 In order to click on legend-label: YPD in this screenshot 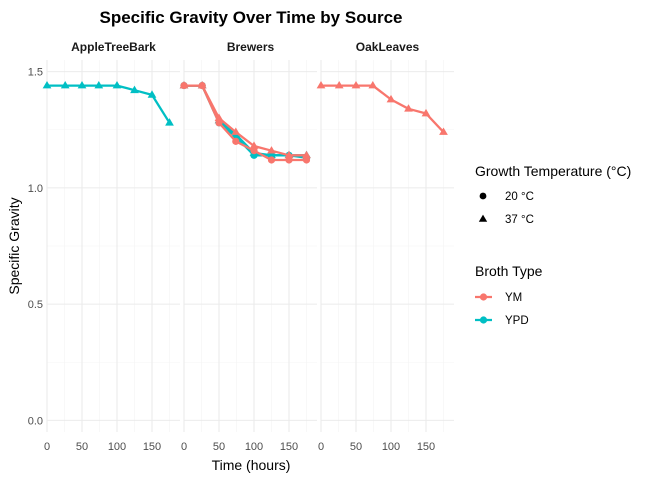, I will do `click(517, 321)`.